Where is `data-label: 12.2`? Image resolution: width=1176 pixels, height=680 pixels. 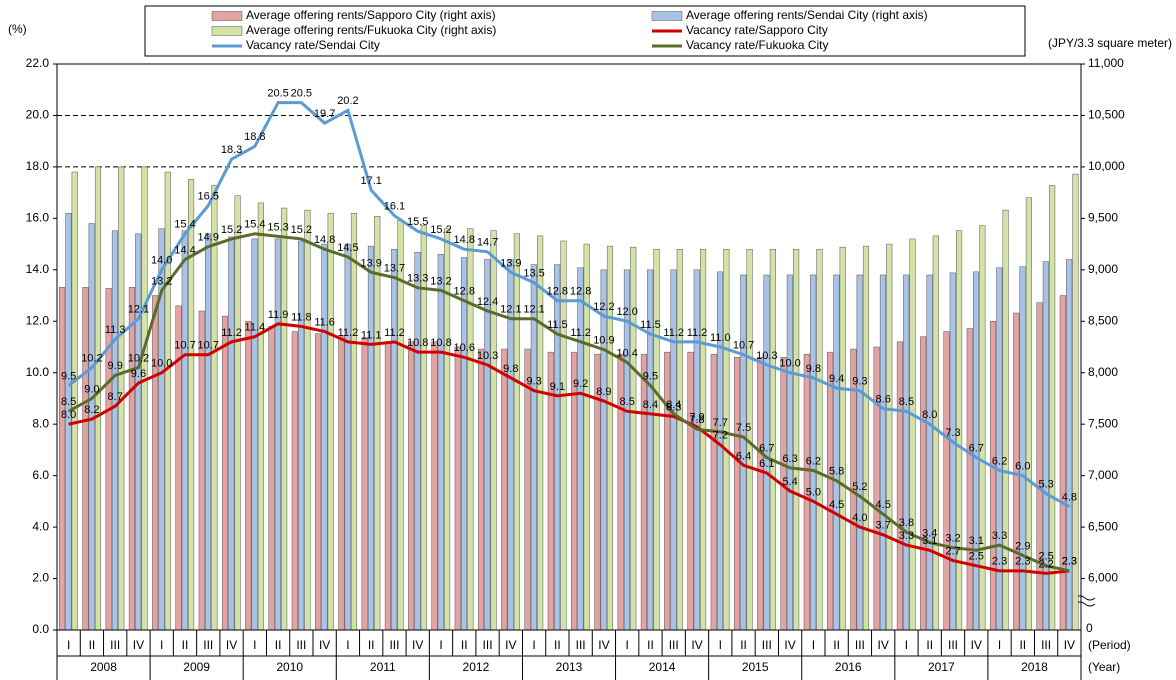 data-label: 12.2 is located at coordinates (603, 307).